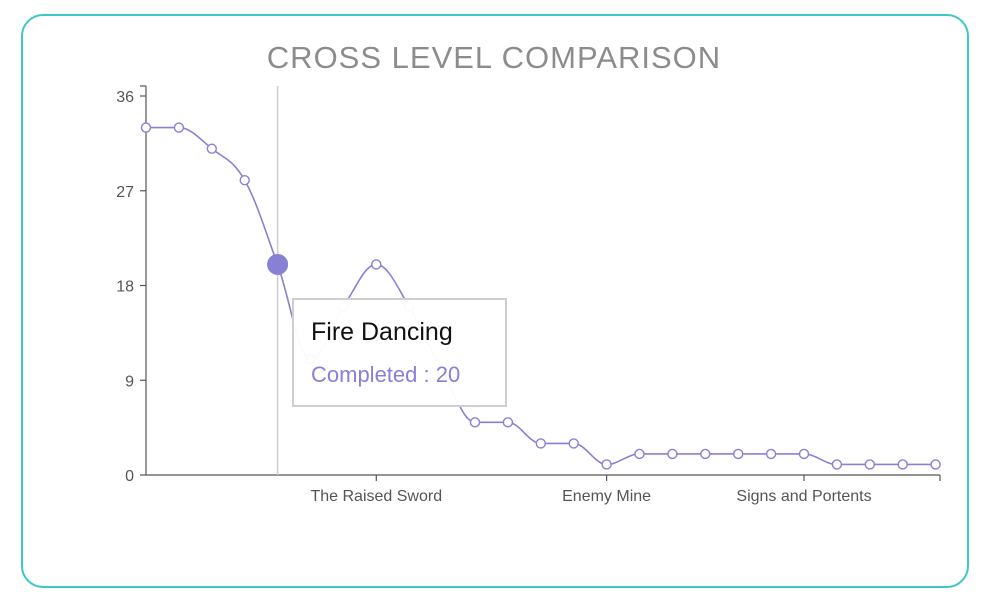 The height and width of the screenshot is (606, 988). Describe the element at coordinates (448, 374) in the screenshot. I see `tooltip-value: 20` at that location.